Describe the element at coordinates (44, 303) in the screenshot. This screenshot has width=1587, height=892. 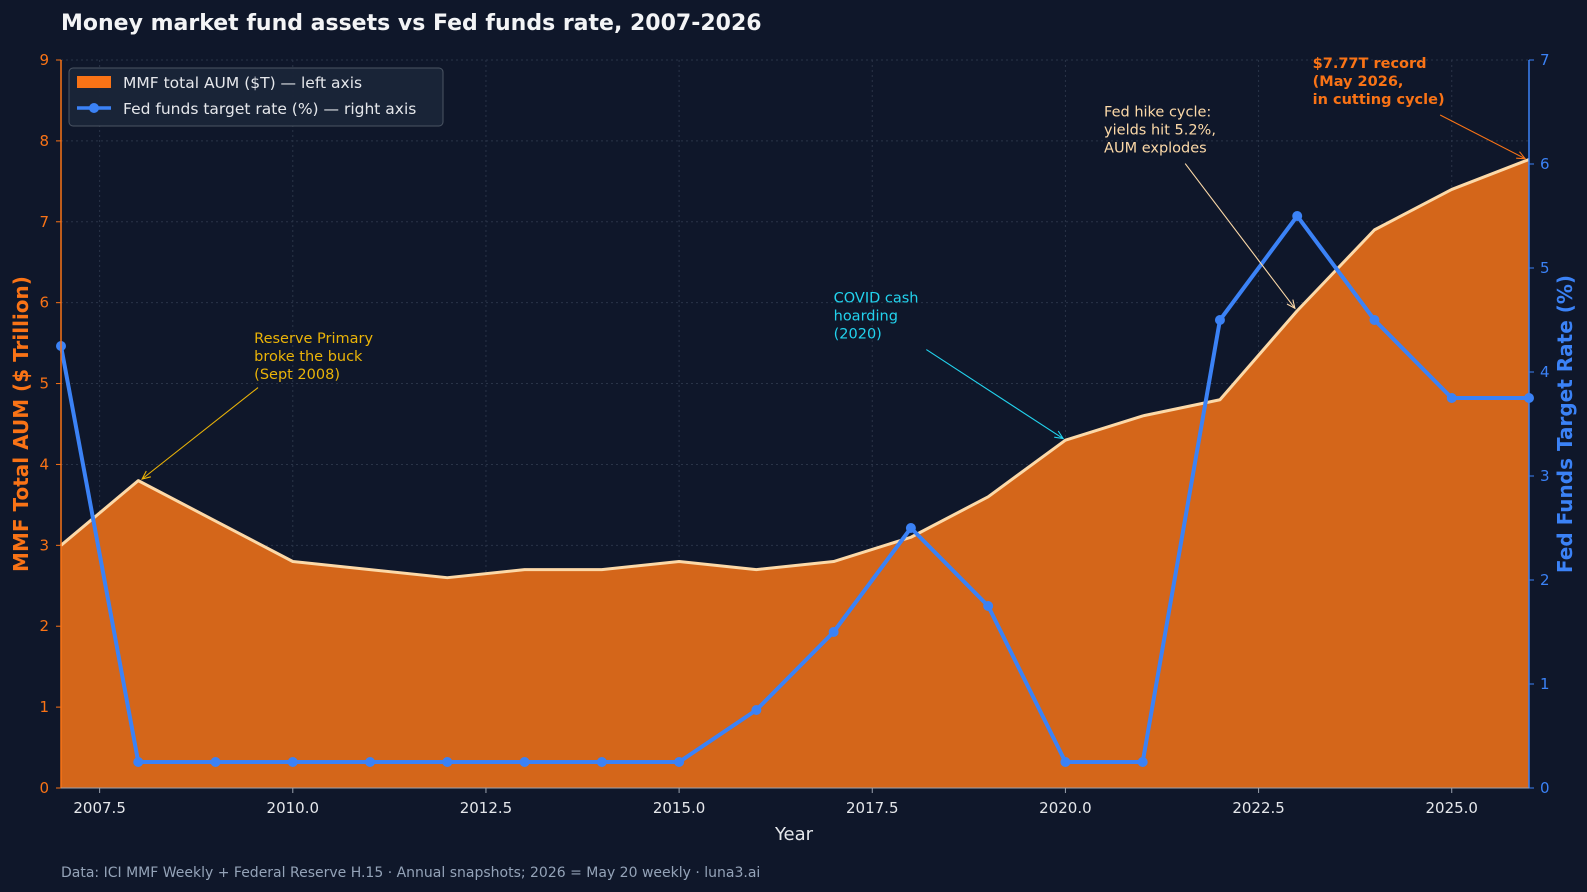
I see `y-left-tick-label: 6` at that location.